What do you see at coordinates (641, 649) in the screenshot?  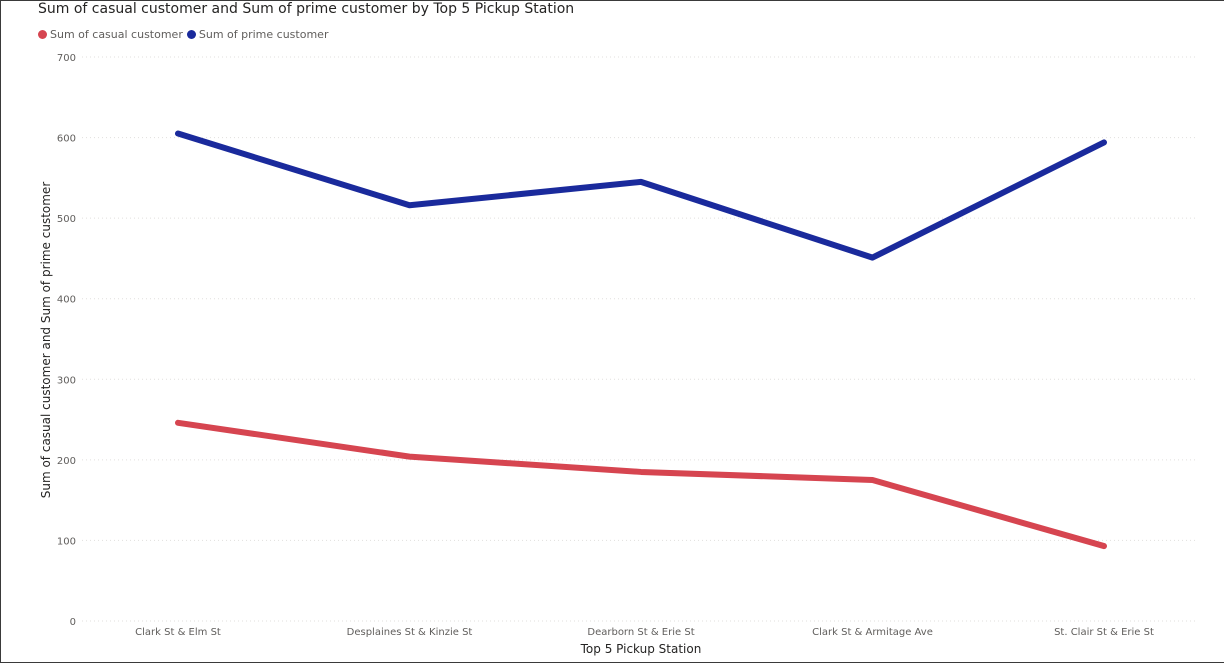 I see `x-axis-title: Top 5 Pickup Station` at bounding box center [641, 649].